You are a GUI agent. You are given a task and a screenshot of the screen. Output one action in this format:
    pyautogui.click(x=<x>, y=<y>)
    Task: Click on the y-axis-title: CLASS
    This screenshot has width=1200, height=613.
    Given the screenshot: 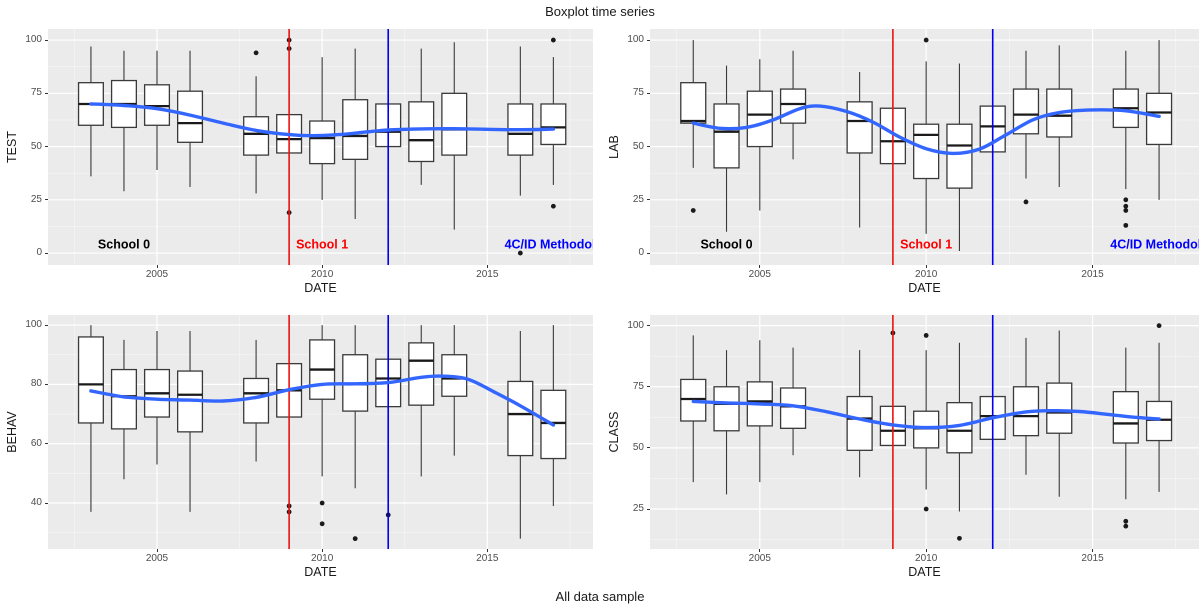 What is the action you would take?
    pyautogui.click(x=614, y=432)
    